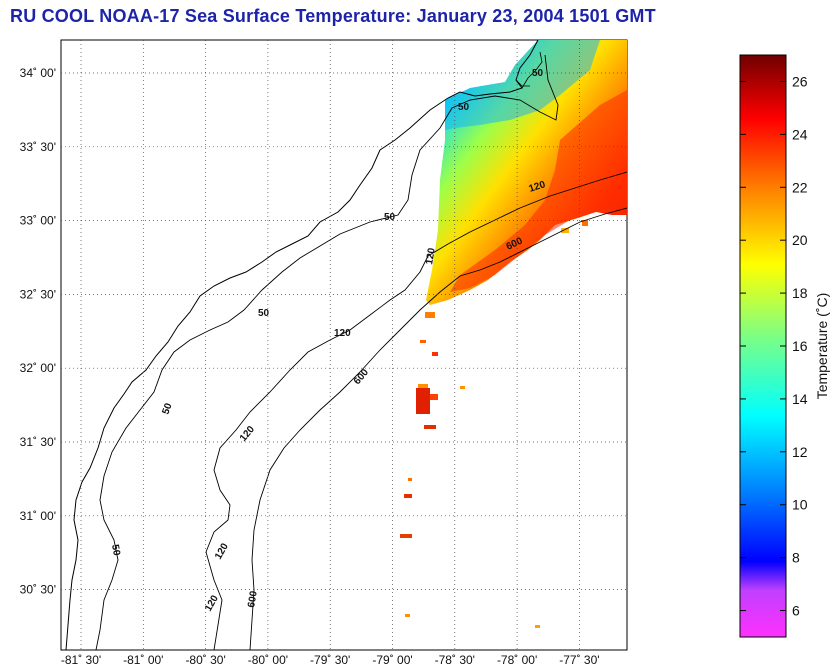 Image resolution: width=832 pixels, height=672 pixels. I want to click on latitude-tick-label: 30˚ 30', so click(38, 590).